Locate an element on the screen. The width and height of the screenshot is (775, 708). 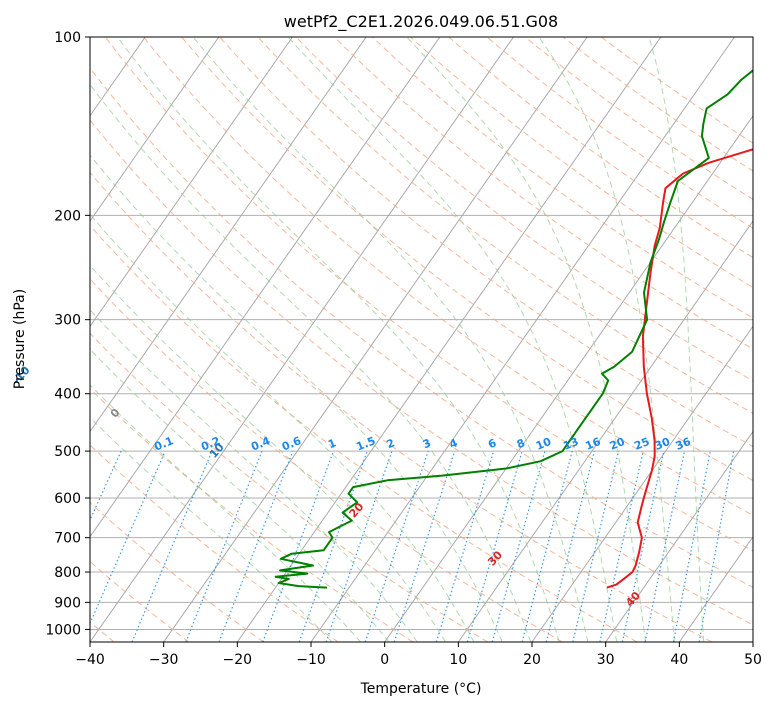
x-tick-label: 40 is located at coordinates (679, 660).